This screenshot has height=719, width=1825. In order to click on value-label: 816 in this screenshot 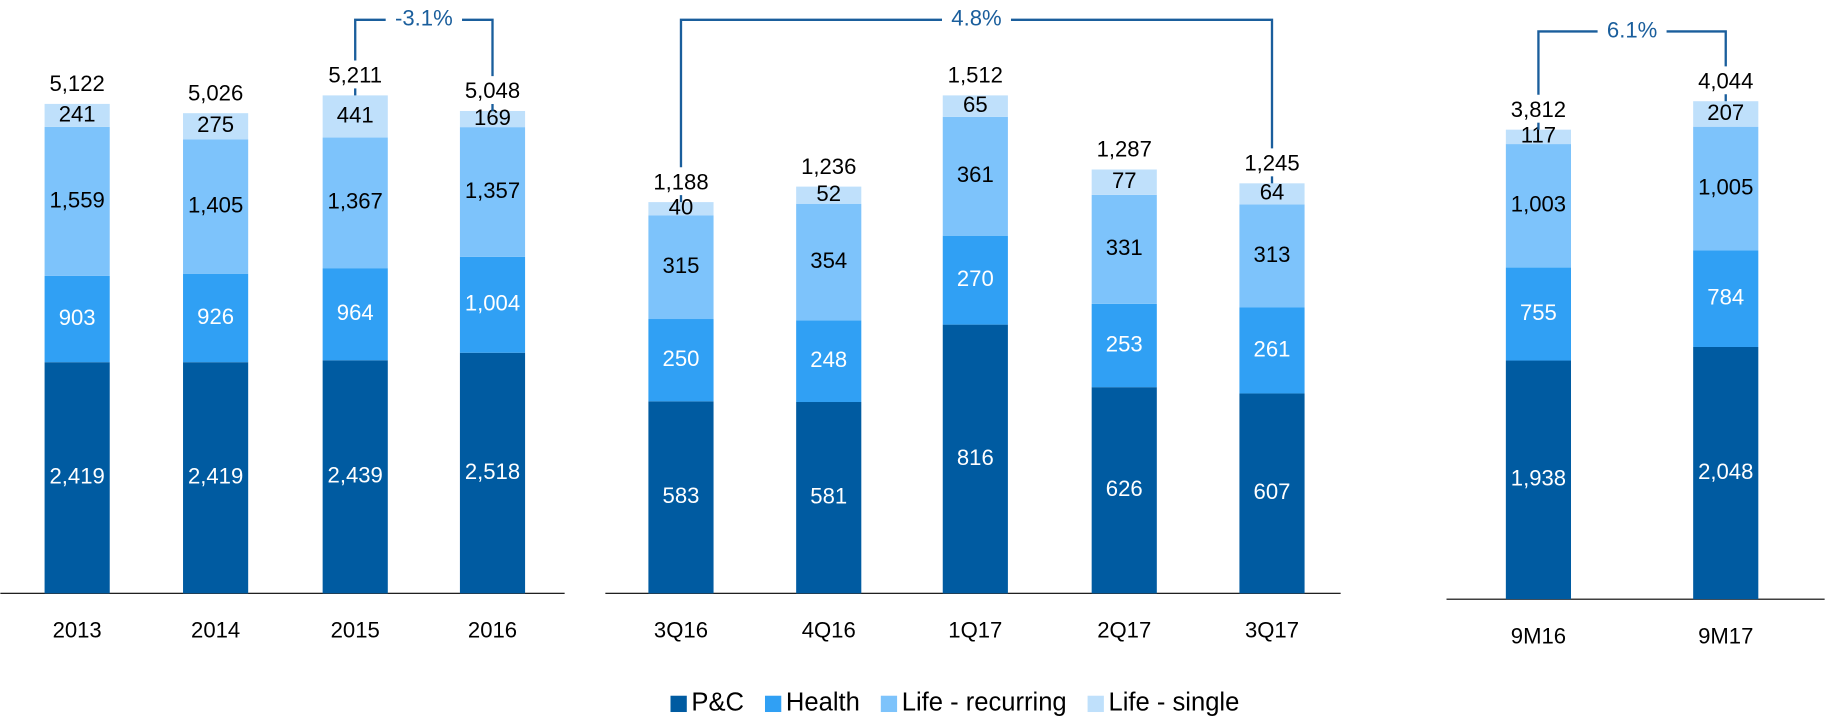, I will do `click(975, 457)`.